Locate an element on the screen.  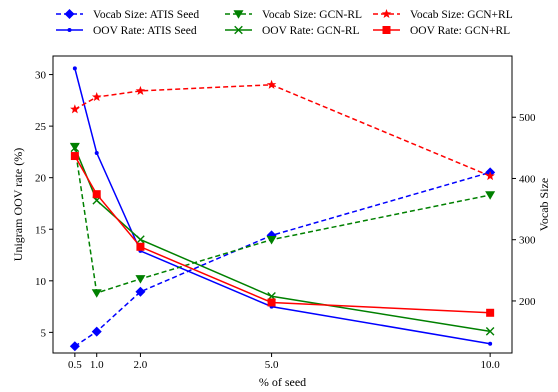
y-axis-left: 5 10 15 20 25 30 is located at coordinates (44, 204).